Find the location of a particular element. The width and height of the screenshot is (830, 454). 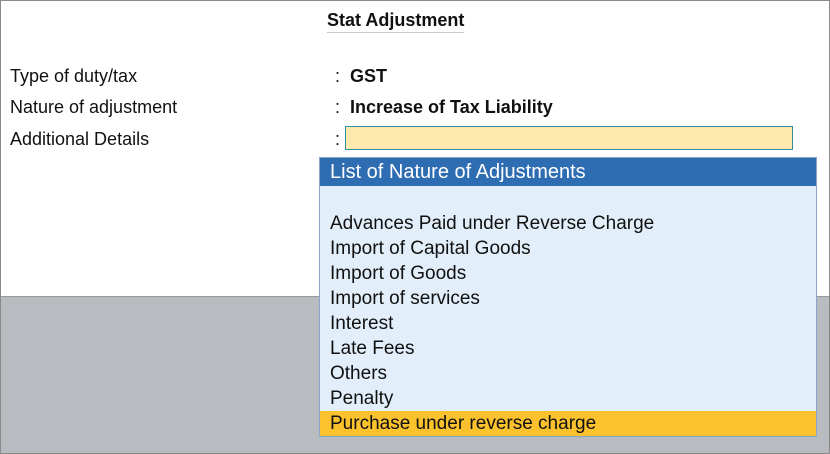

page-title: Stat Adjustment is located at coordinates (396, 21).